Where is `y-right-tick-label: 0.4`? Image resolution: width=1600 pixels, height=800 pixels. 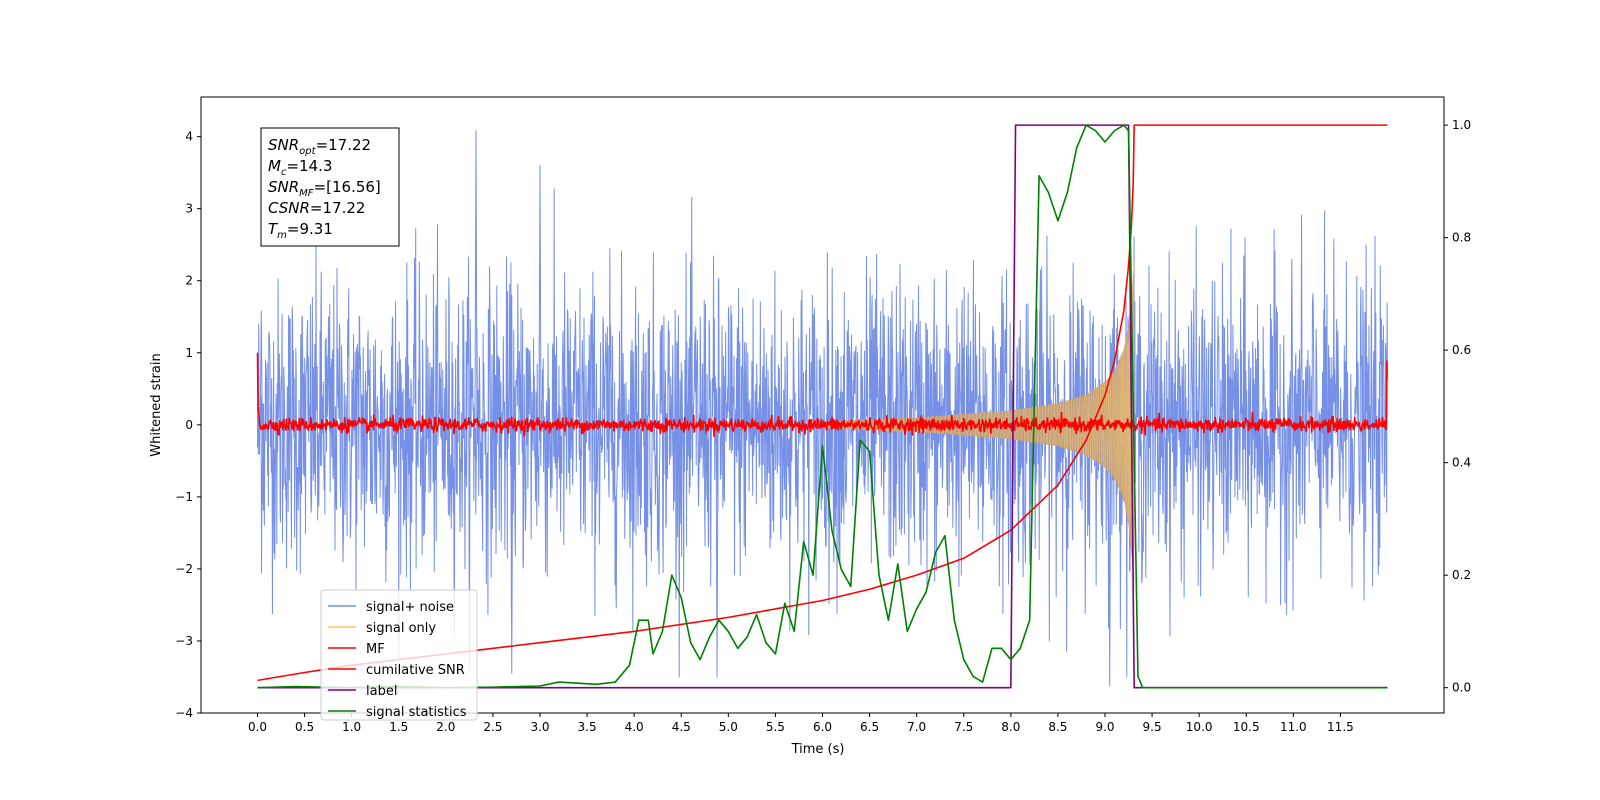
y-right-tick-label: 0.4 is located at coordinates (1461, 463).